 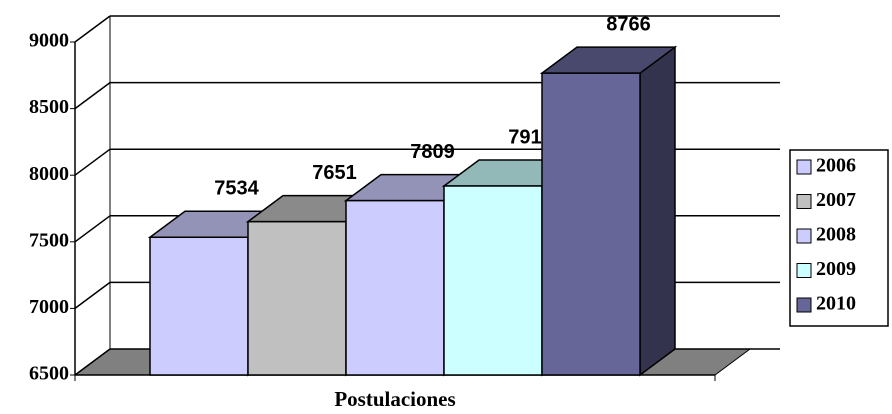 I want to click on data-label: 7651, so click(x=334, y=173).